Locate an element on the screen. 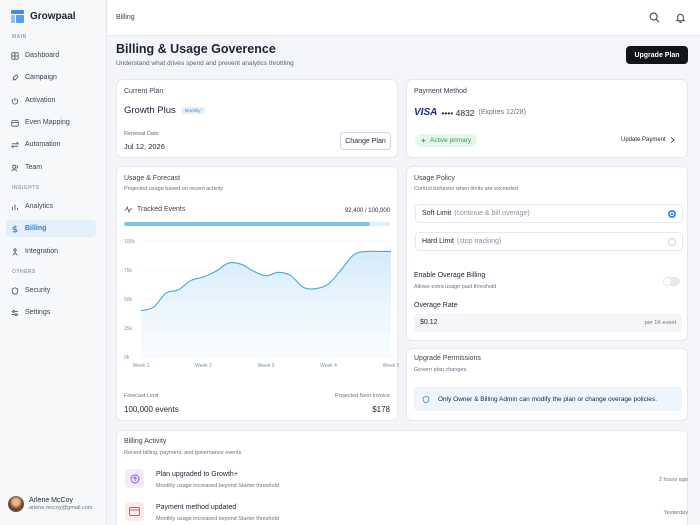 The height and width of the screenshot is (525, 700). brand: Growpaal is located at coordinates (43, 16).